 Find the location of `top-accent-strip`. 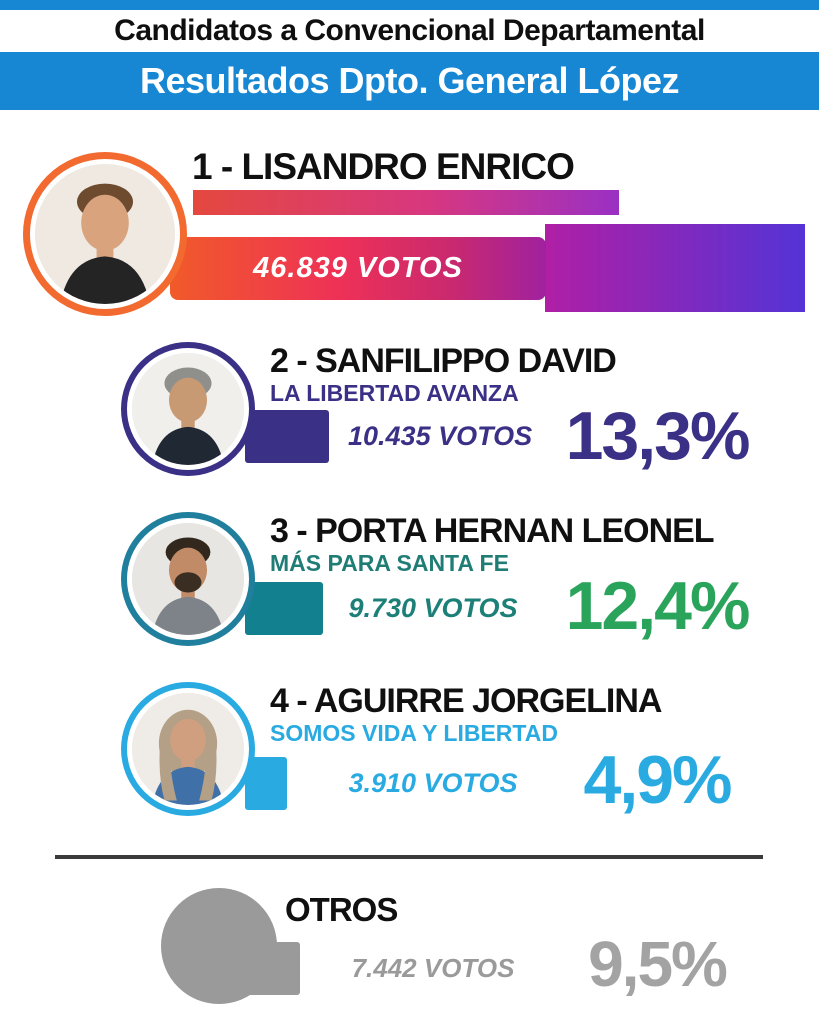

top-accent-strip is located at coordinates (409, 5).